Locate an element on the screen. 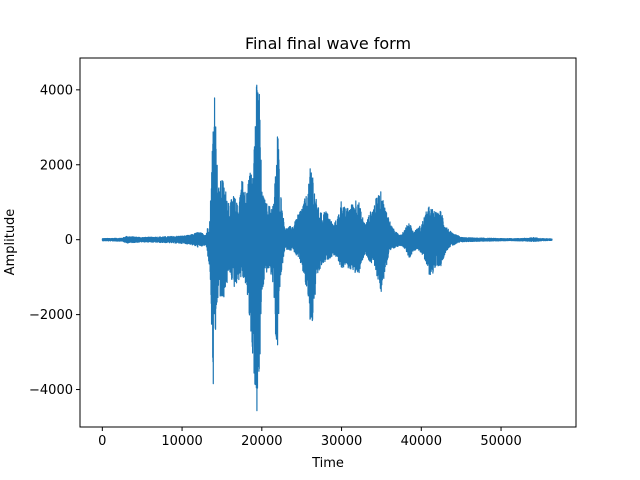 Image resolution: width=640 pixels, height=480 pixels. x-tick-label: 40000 is located at coordinates (421, 441).